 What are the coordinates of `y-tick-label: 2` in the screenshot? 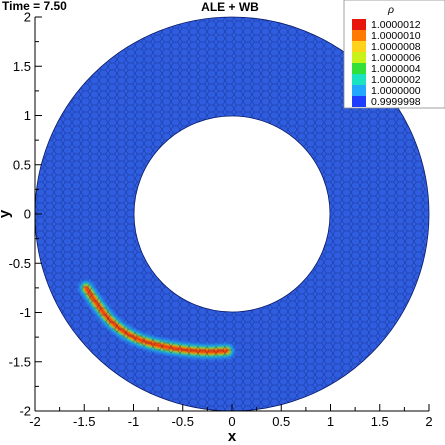 It's located at (27, 17).